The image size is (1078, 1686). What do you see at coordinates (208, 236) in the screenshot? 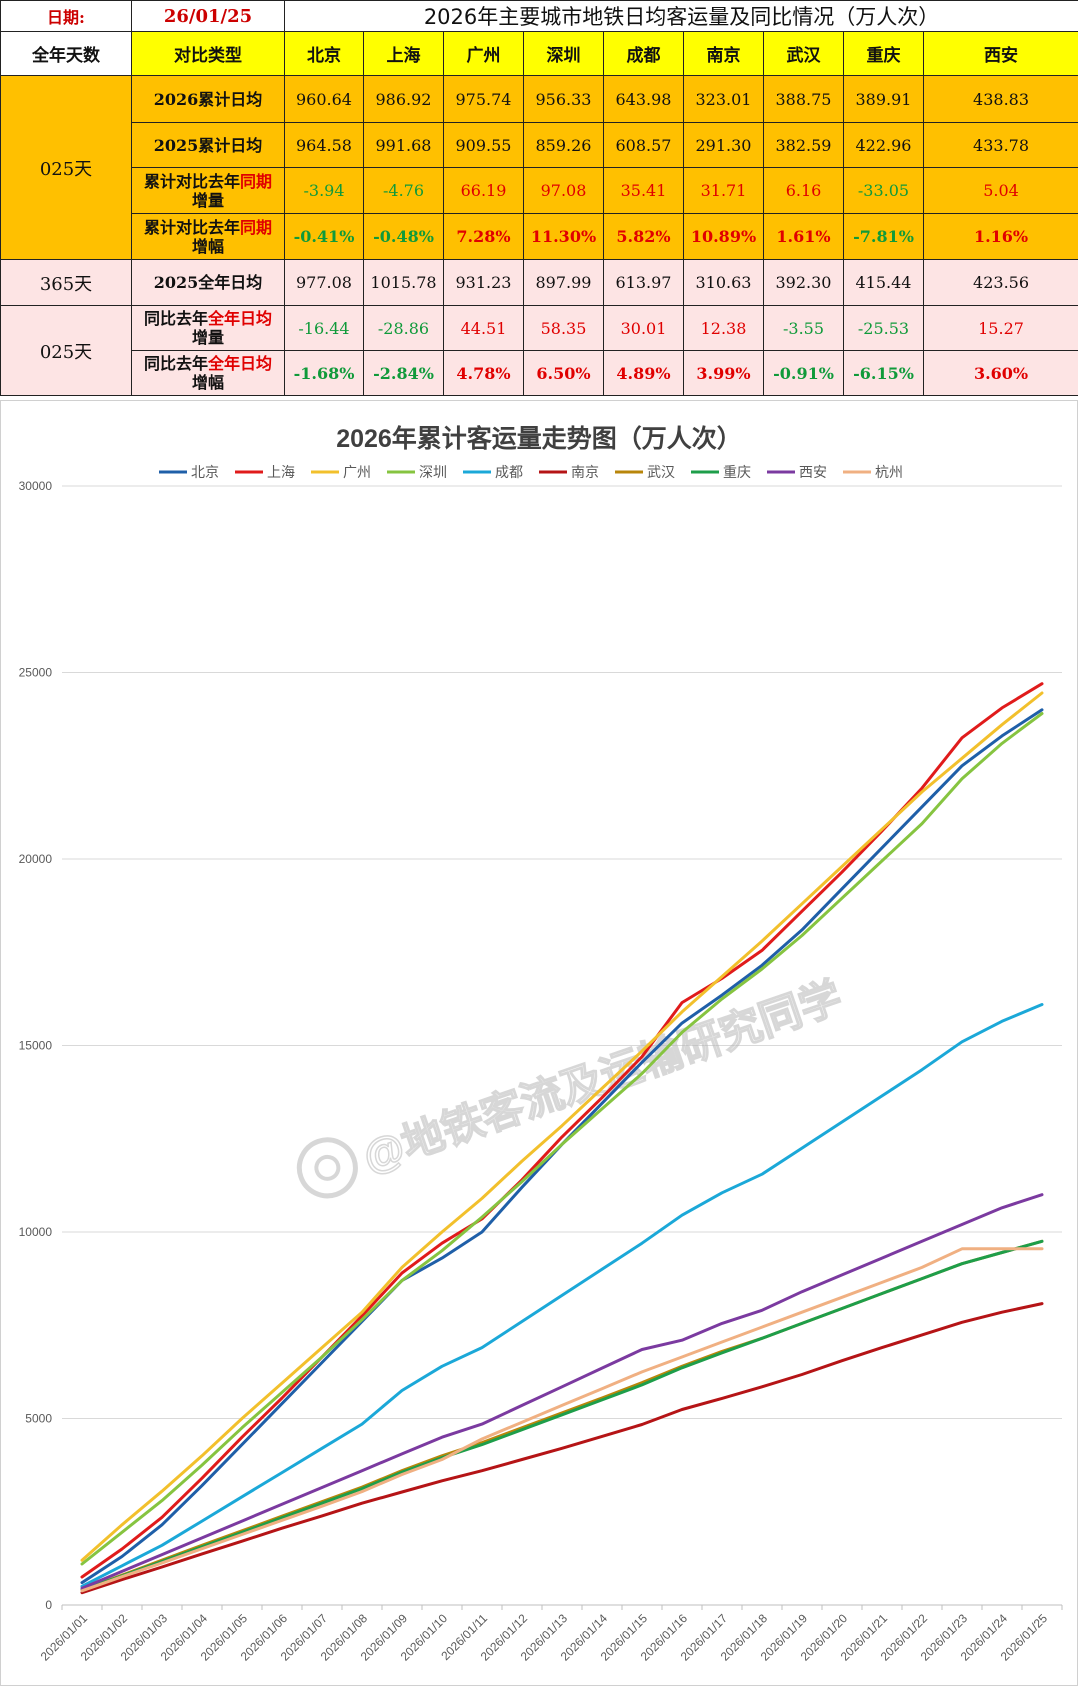
I see `row-label: 累计对比去年同期 增幅` at bounding box center [208, 236].